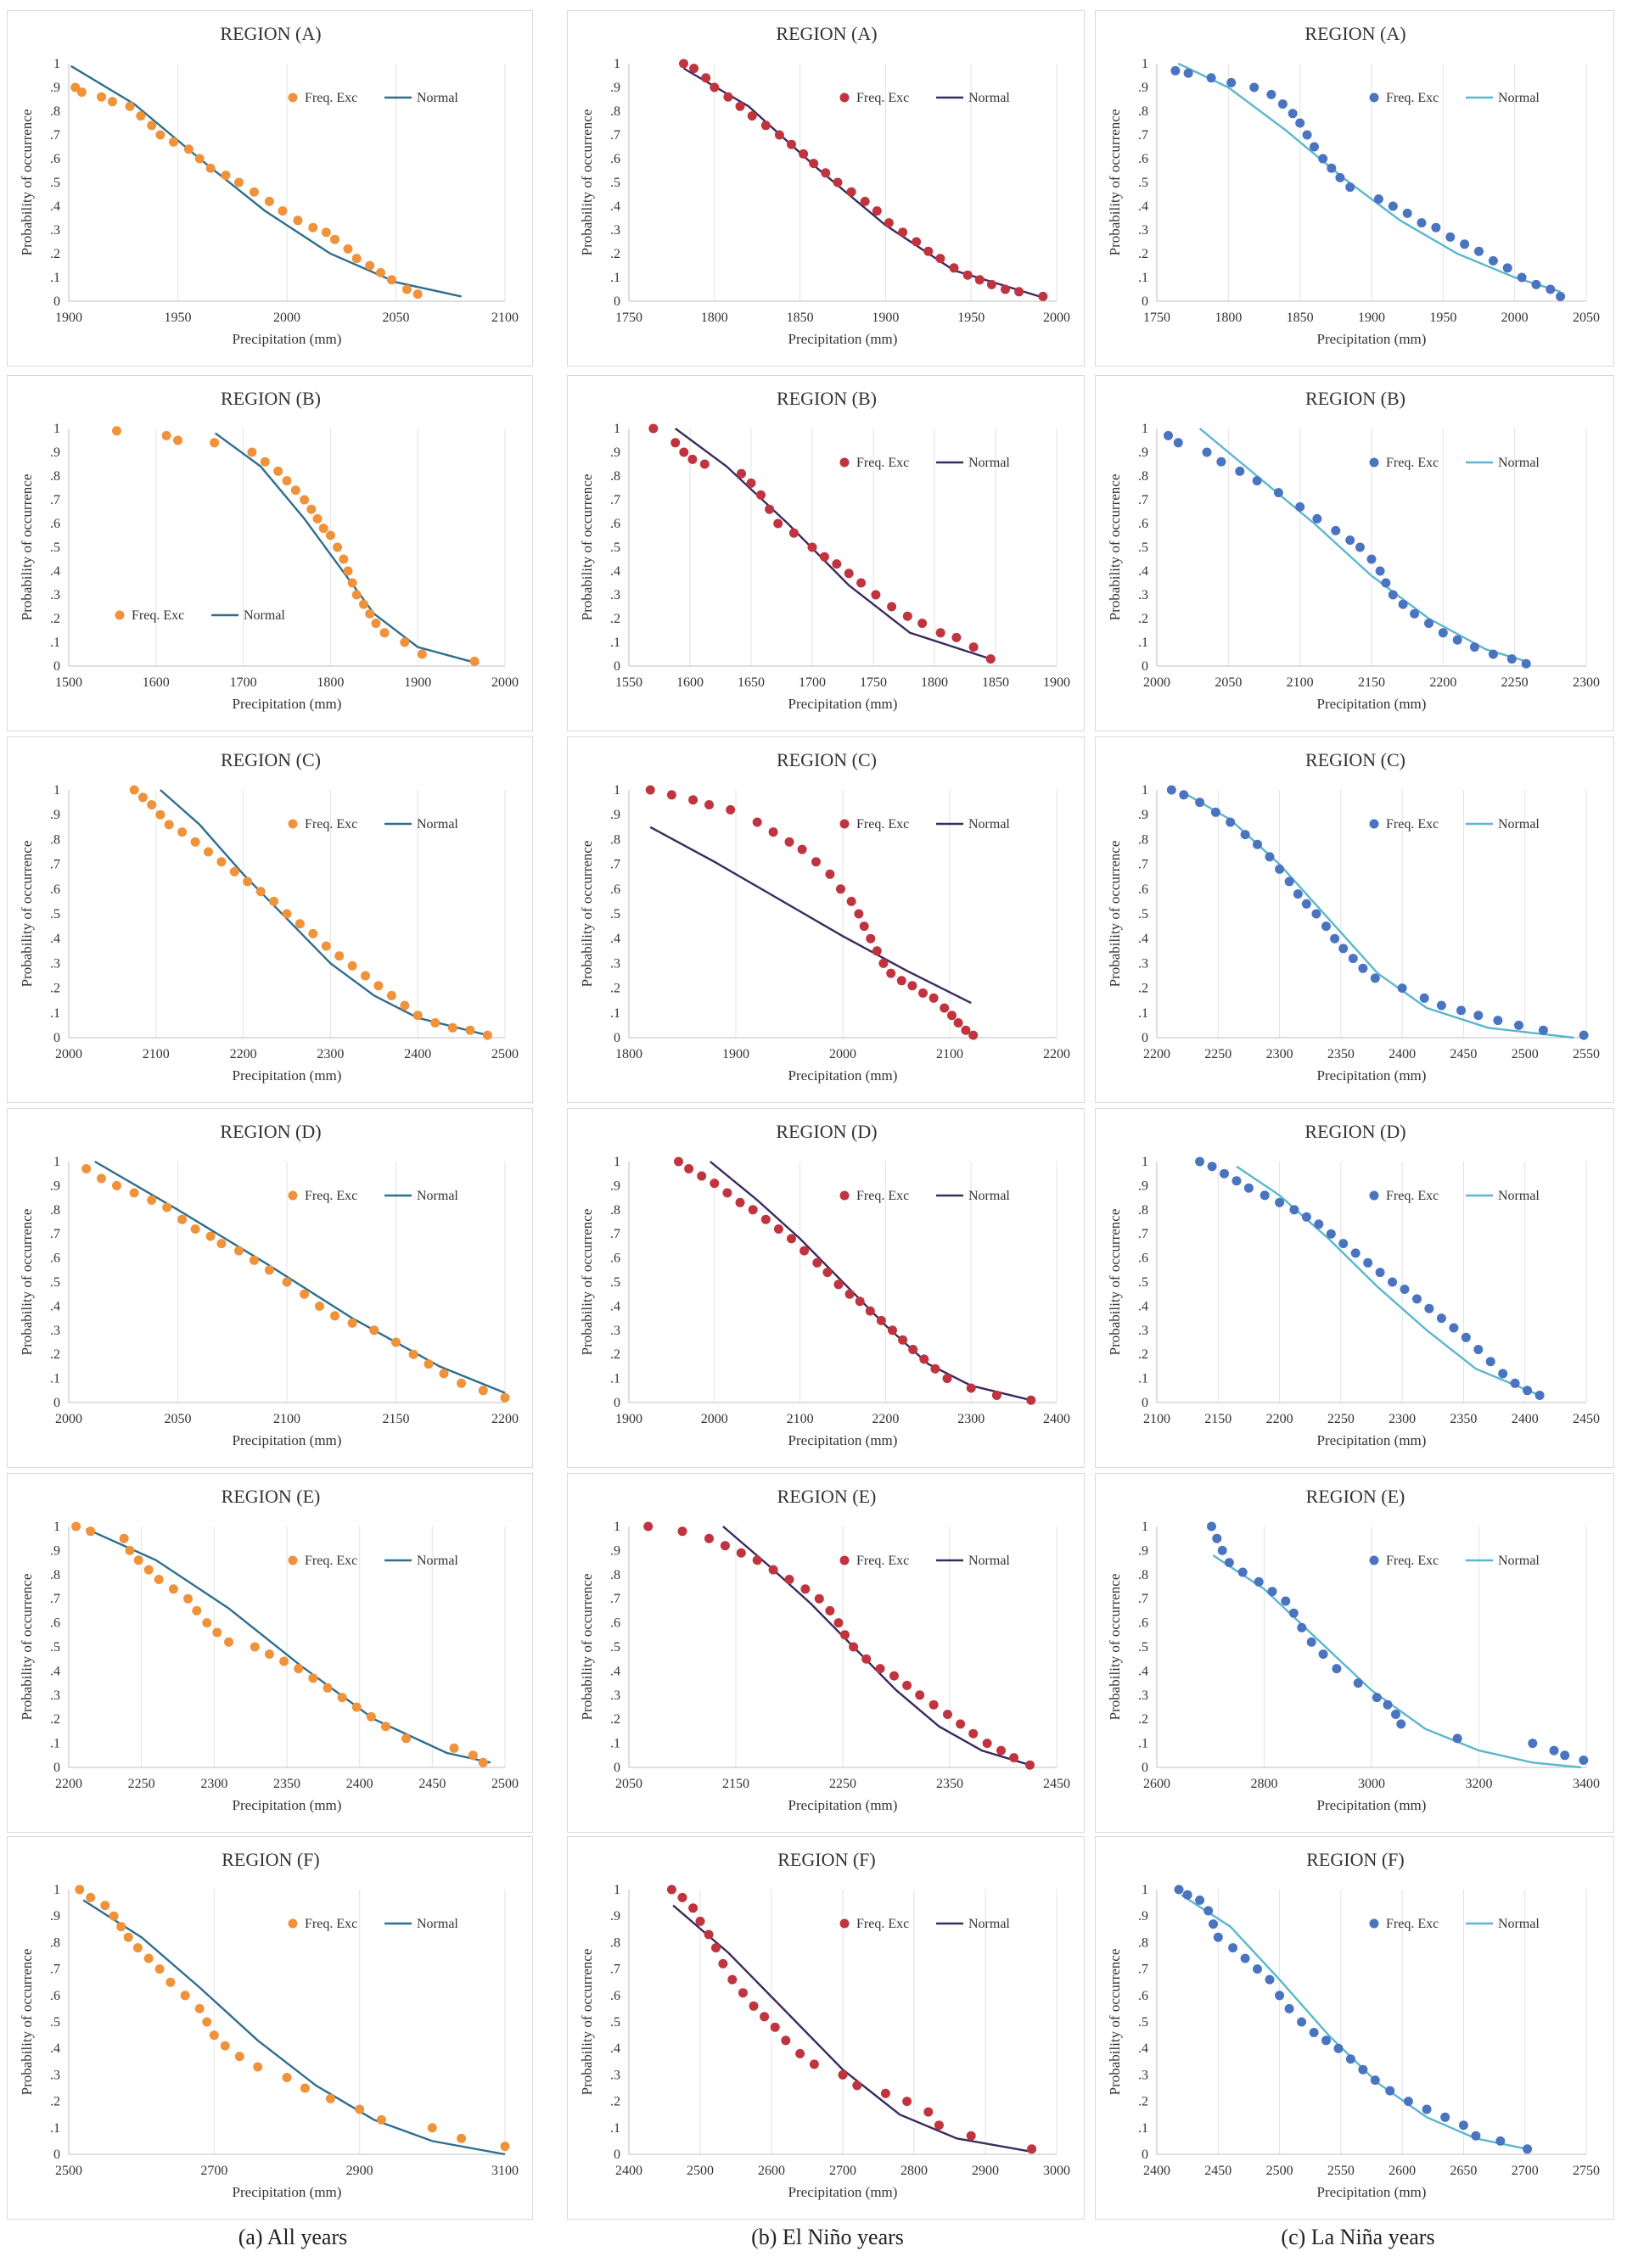 This screenshot has width=1627, height=2268. What do you see at coordinates (1525, 1054) in the screenshot?
I see `x-tick-label: 2500` at bounding box center [1525, 1054].